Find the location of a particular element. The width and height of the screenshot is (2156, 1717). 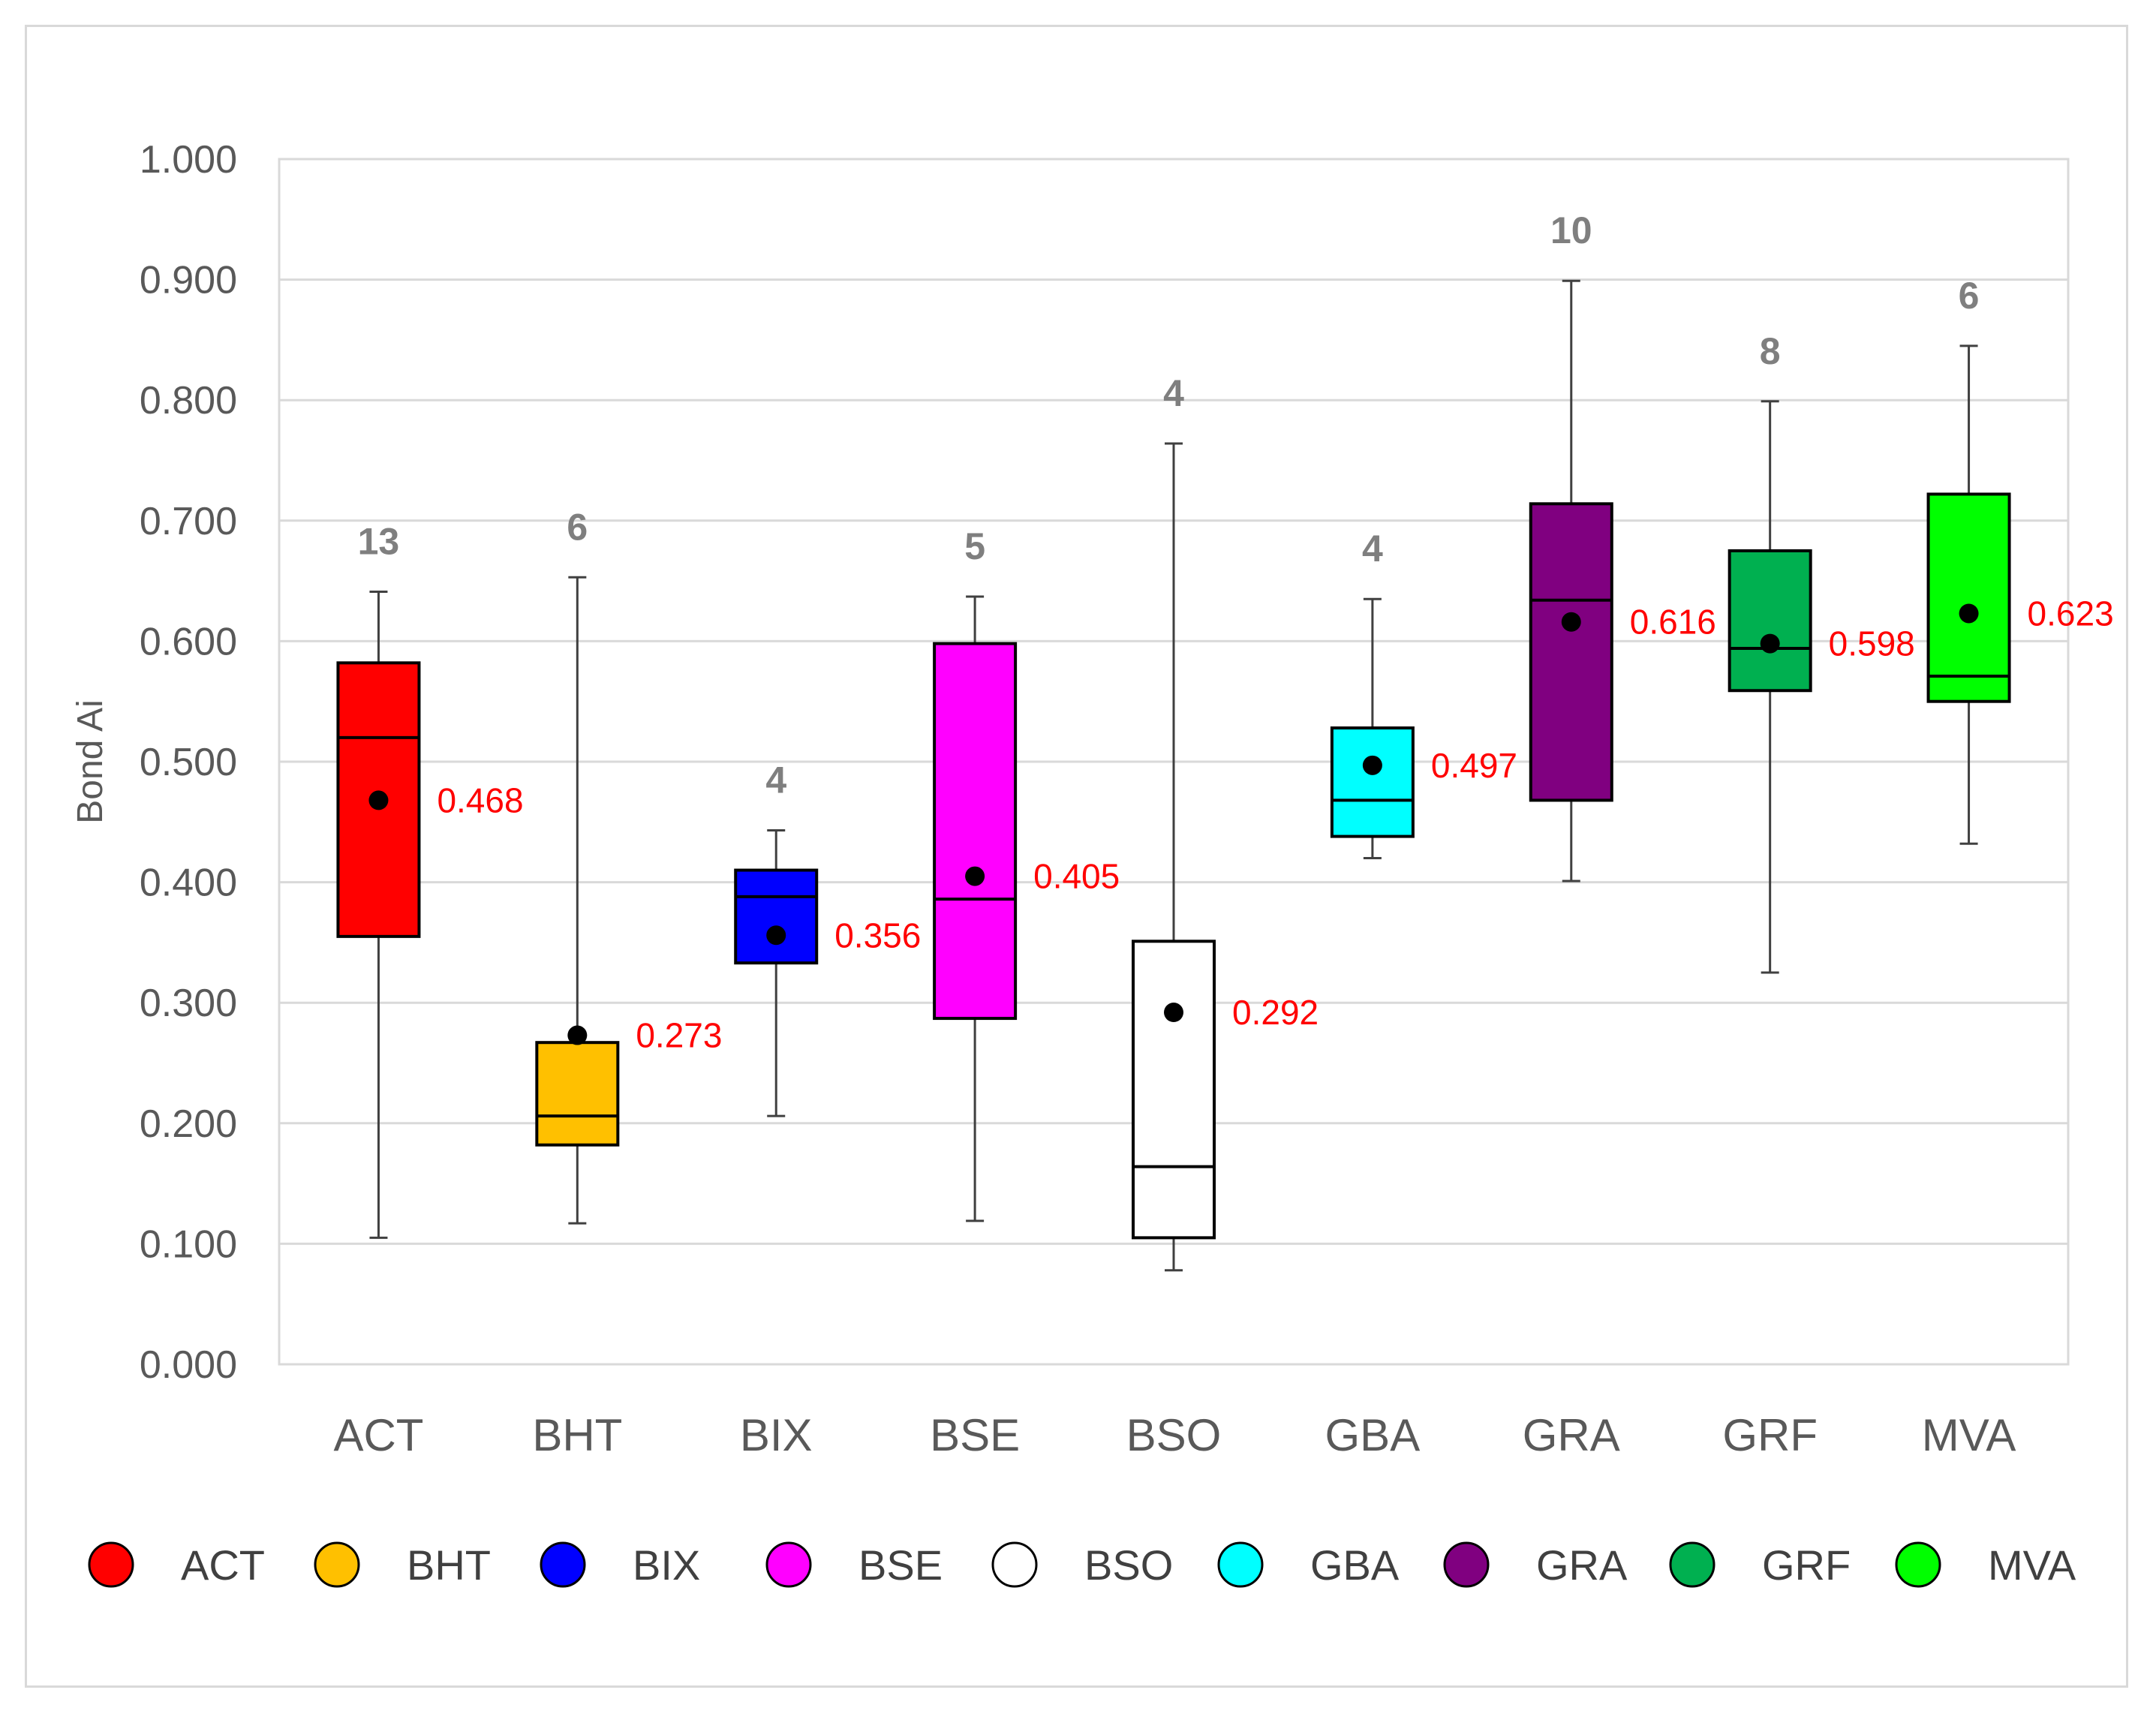

mean-label: 0.623 is located at coordinates (2071, 613).